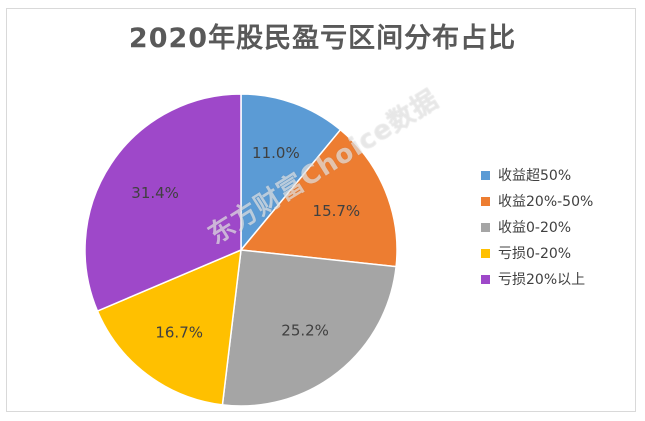 The height and width of the screenshot is (421, 645). Describe the element at coordinates (305, 331) in the screenshot. I see `pie-data-label-3: 25.2%` at that location.